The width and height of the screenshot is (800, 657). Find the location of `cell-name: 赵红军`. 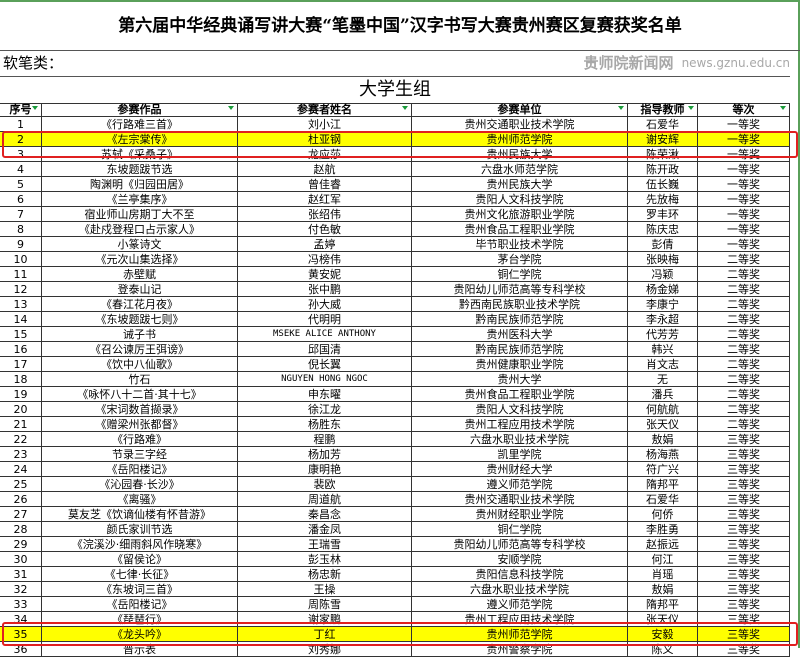

cell-name: 赵红军 is located at coordinates (325, 199).